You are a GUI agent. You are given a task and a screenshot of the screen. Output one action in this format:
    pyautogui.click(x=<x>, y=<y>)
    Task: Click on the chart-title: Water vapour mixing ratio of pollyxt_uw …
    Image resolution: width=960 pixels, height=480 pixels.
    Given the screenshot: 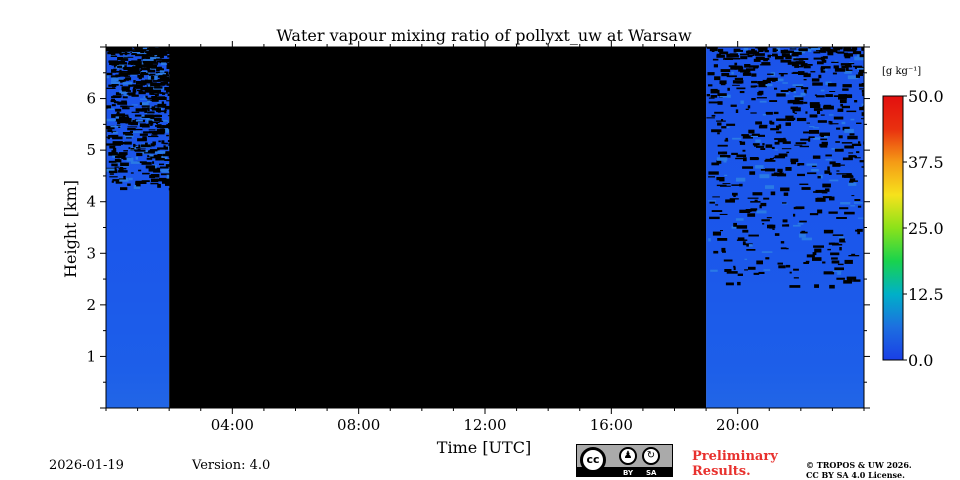 What is the action you would take?
    pyautogui.click(x=484, y=35)
    